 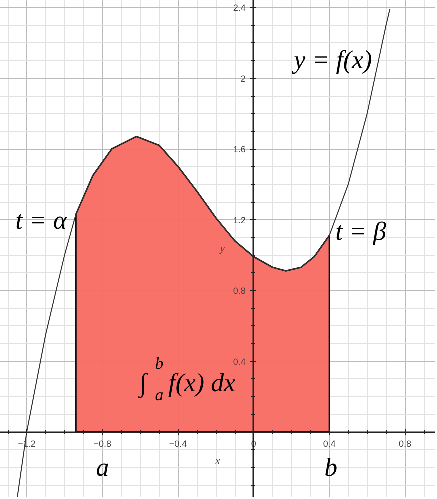 I want to click on annotation: a, so click(x=103, y=467).